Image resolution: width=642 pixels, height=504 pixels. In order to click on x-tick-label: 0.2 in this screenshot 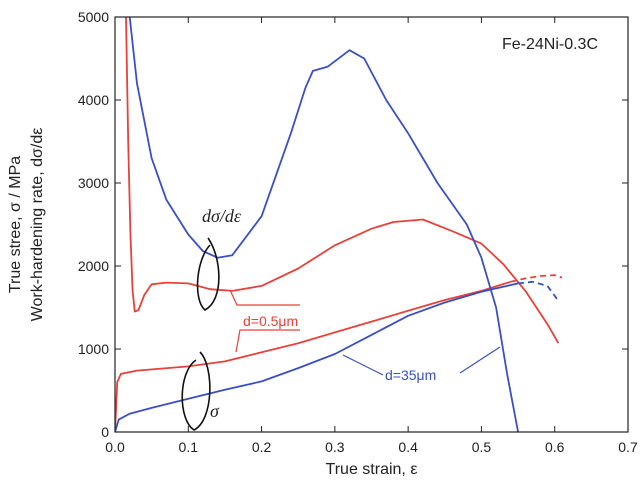, I will do `click(262, 447)`.